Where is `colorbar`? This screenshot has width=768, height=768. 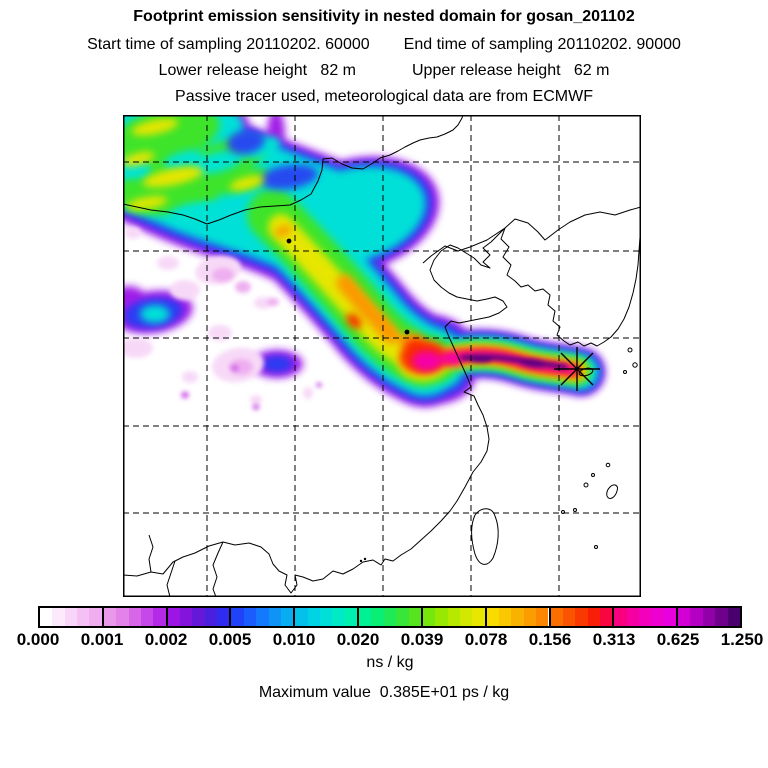
colorbar is located at coordinates (390, 617).